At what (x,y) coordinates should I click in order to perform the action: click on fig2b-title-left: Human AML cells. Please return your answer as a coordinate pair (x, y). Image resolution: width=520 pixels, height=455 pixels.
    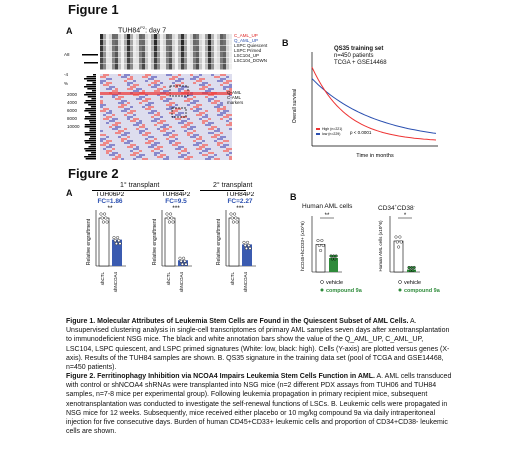
    Looking at the image, I should click on (327, 206).